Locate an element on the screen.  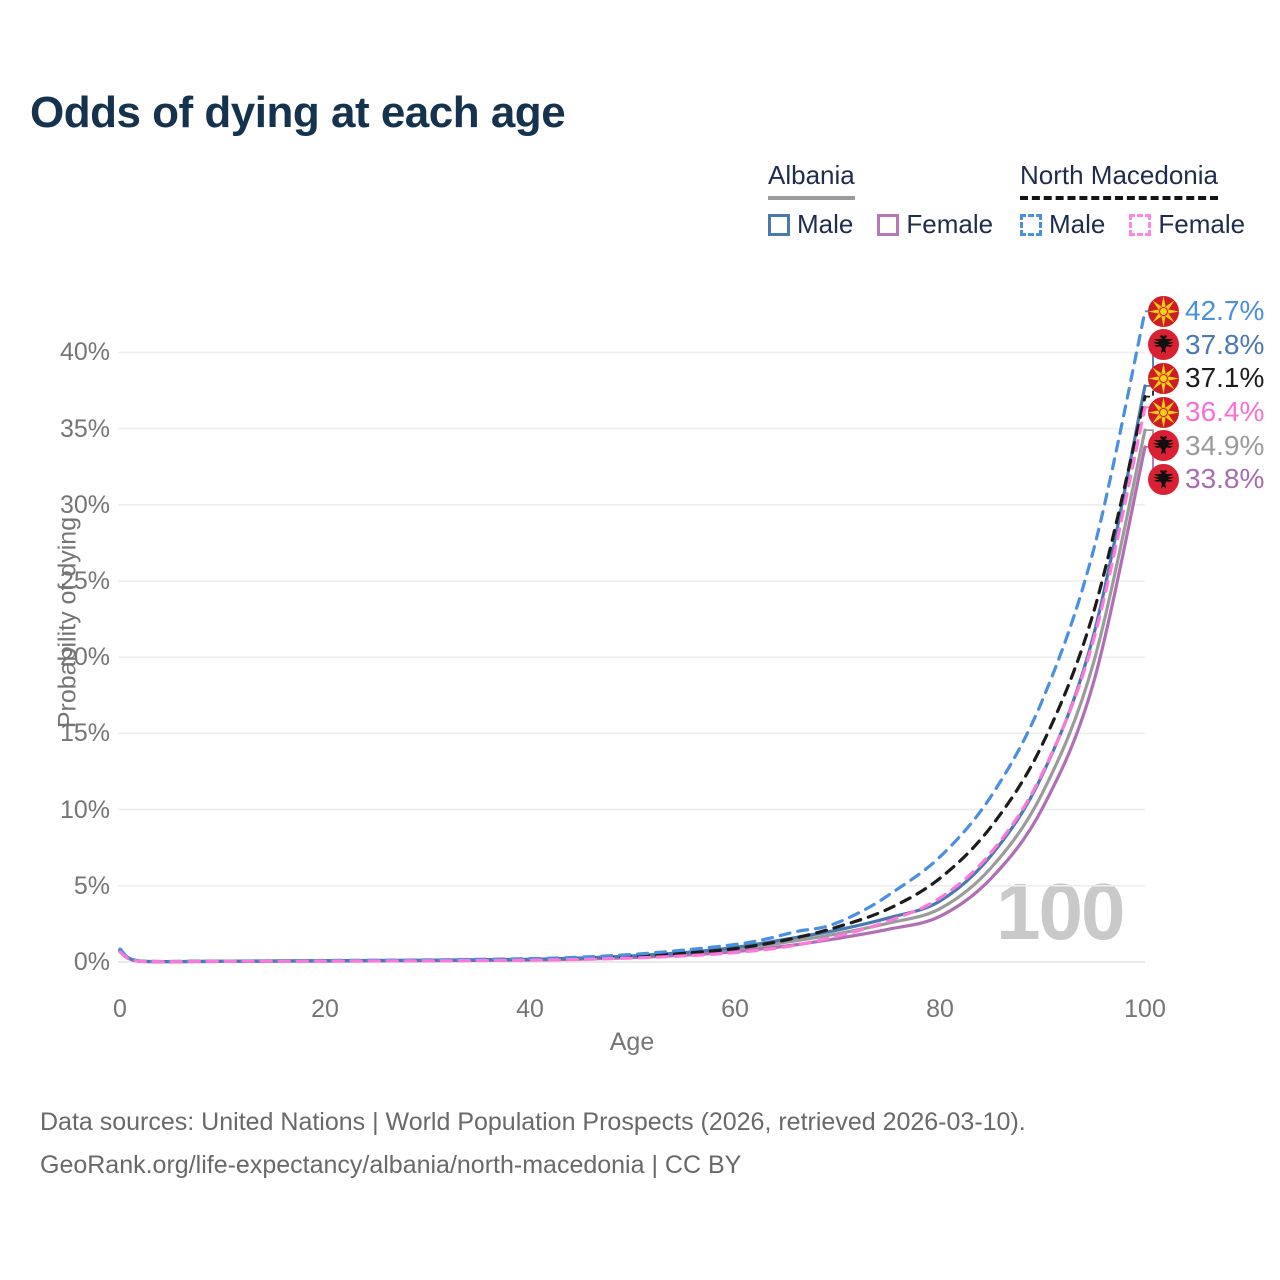
x-tick-label: 40 is located at coordinates (530, 1009).